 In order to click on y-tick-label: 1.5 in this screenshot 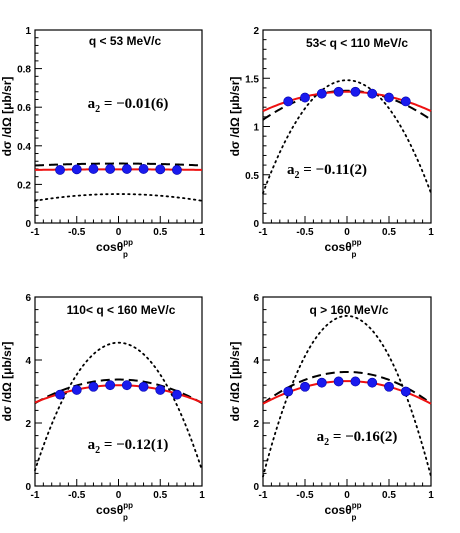, I will do `click(252, 79)`.